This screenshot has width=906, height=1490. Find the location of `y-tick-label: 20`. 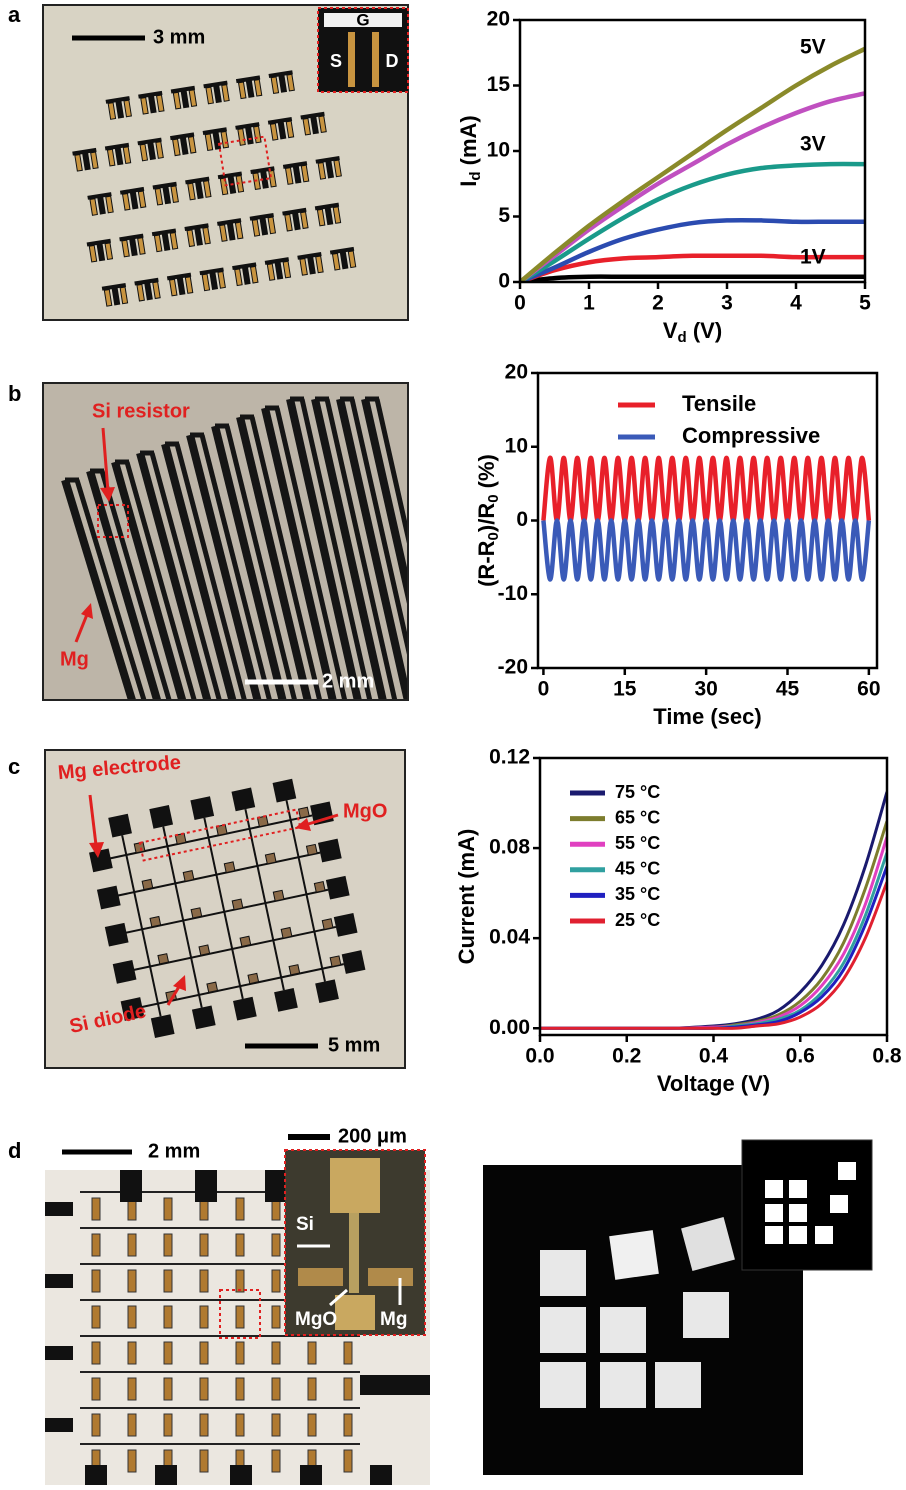

y-tick-label: 20 is located at coordinates (498, 19).